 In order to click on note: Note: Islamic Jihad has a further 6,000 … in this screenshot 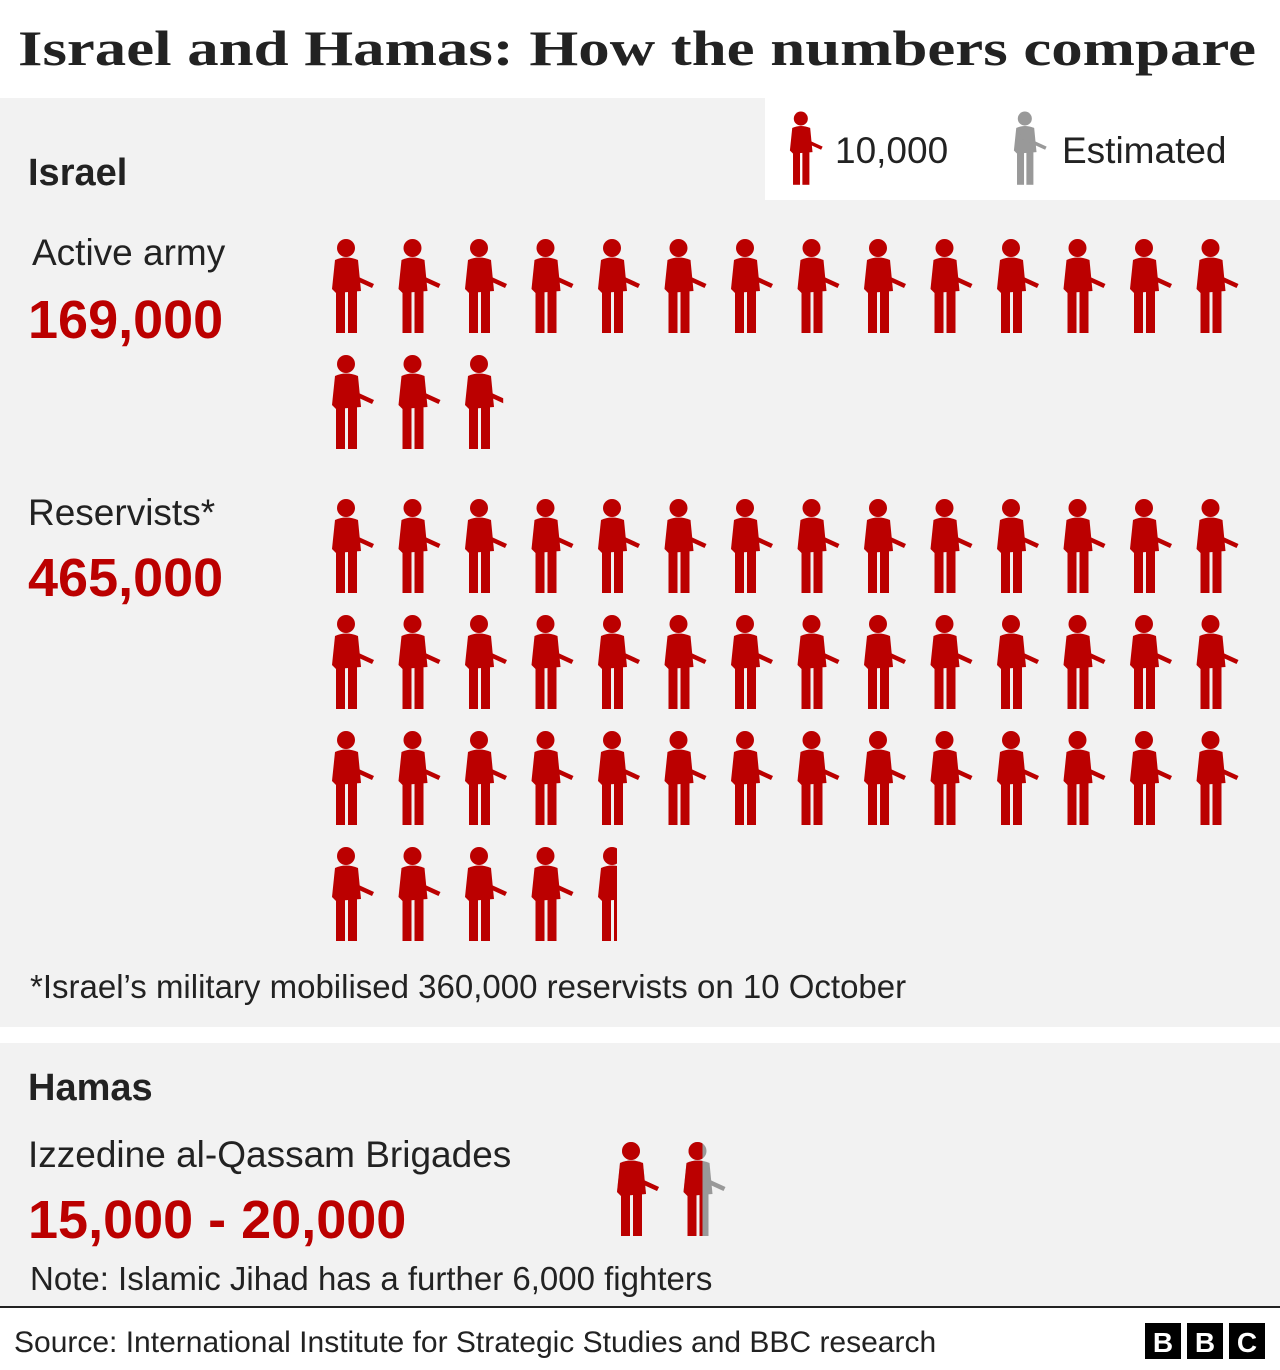, I will do `click(371, 1278)`.